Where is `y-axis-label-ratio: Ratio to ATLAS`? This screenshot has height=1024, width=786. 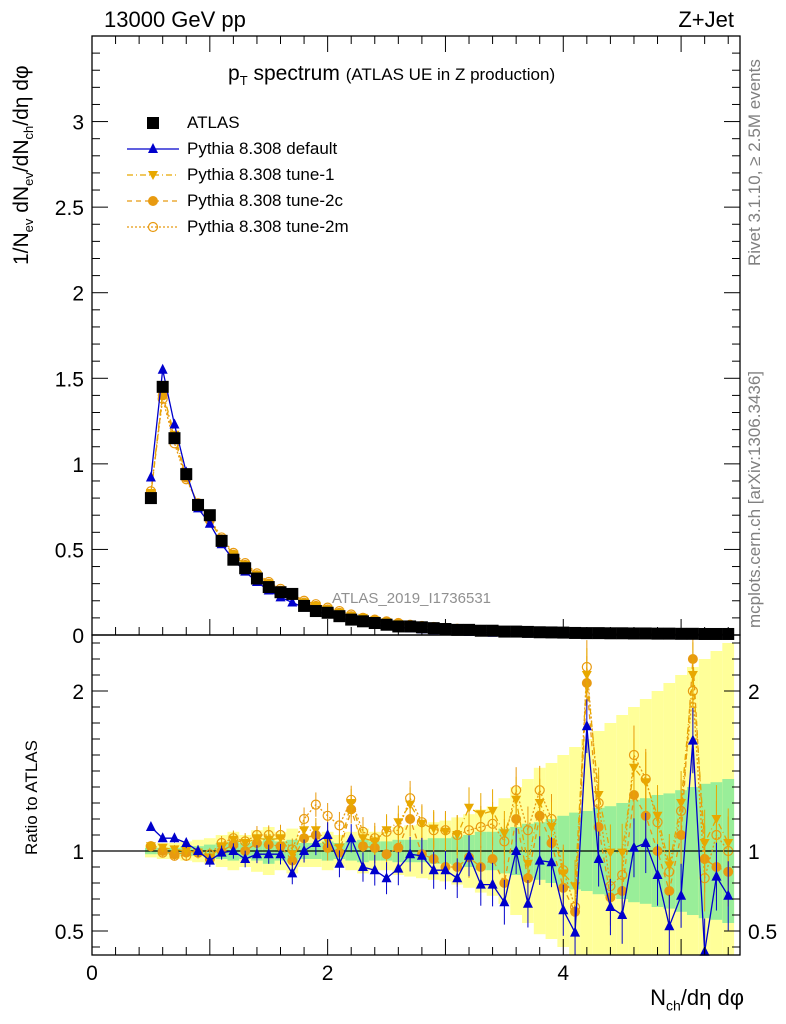
y-axis-label-ratio: Ratio to ATLAS is located at coordinates (31, 797).